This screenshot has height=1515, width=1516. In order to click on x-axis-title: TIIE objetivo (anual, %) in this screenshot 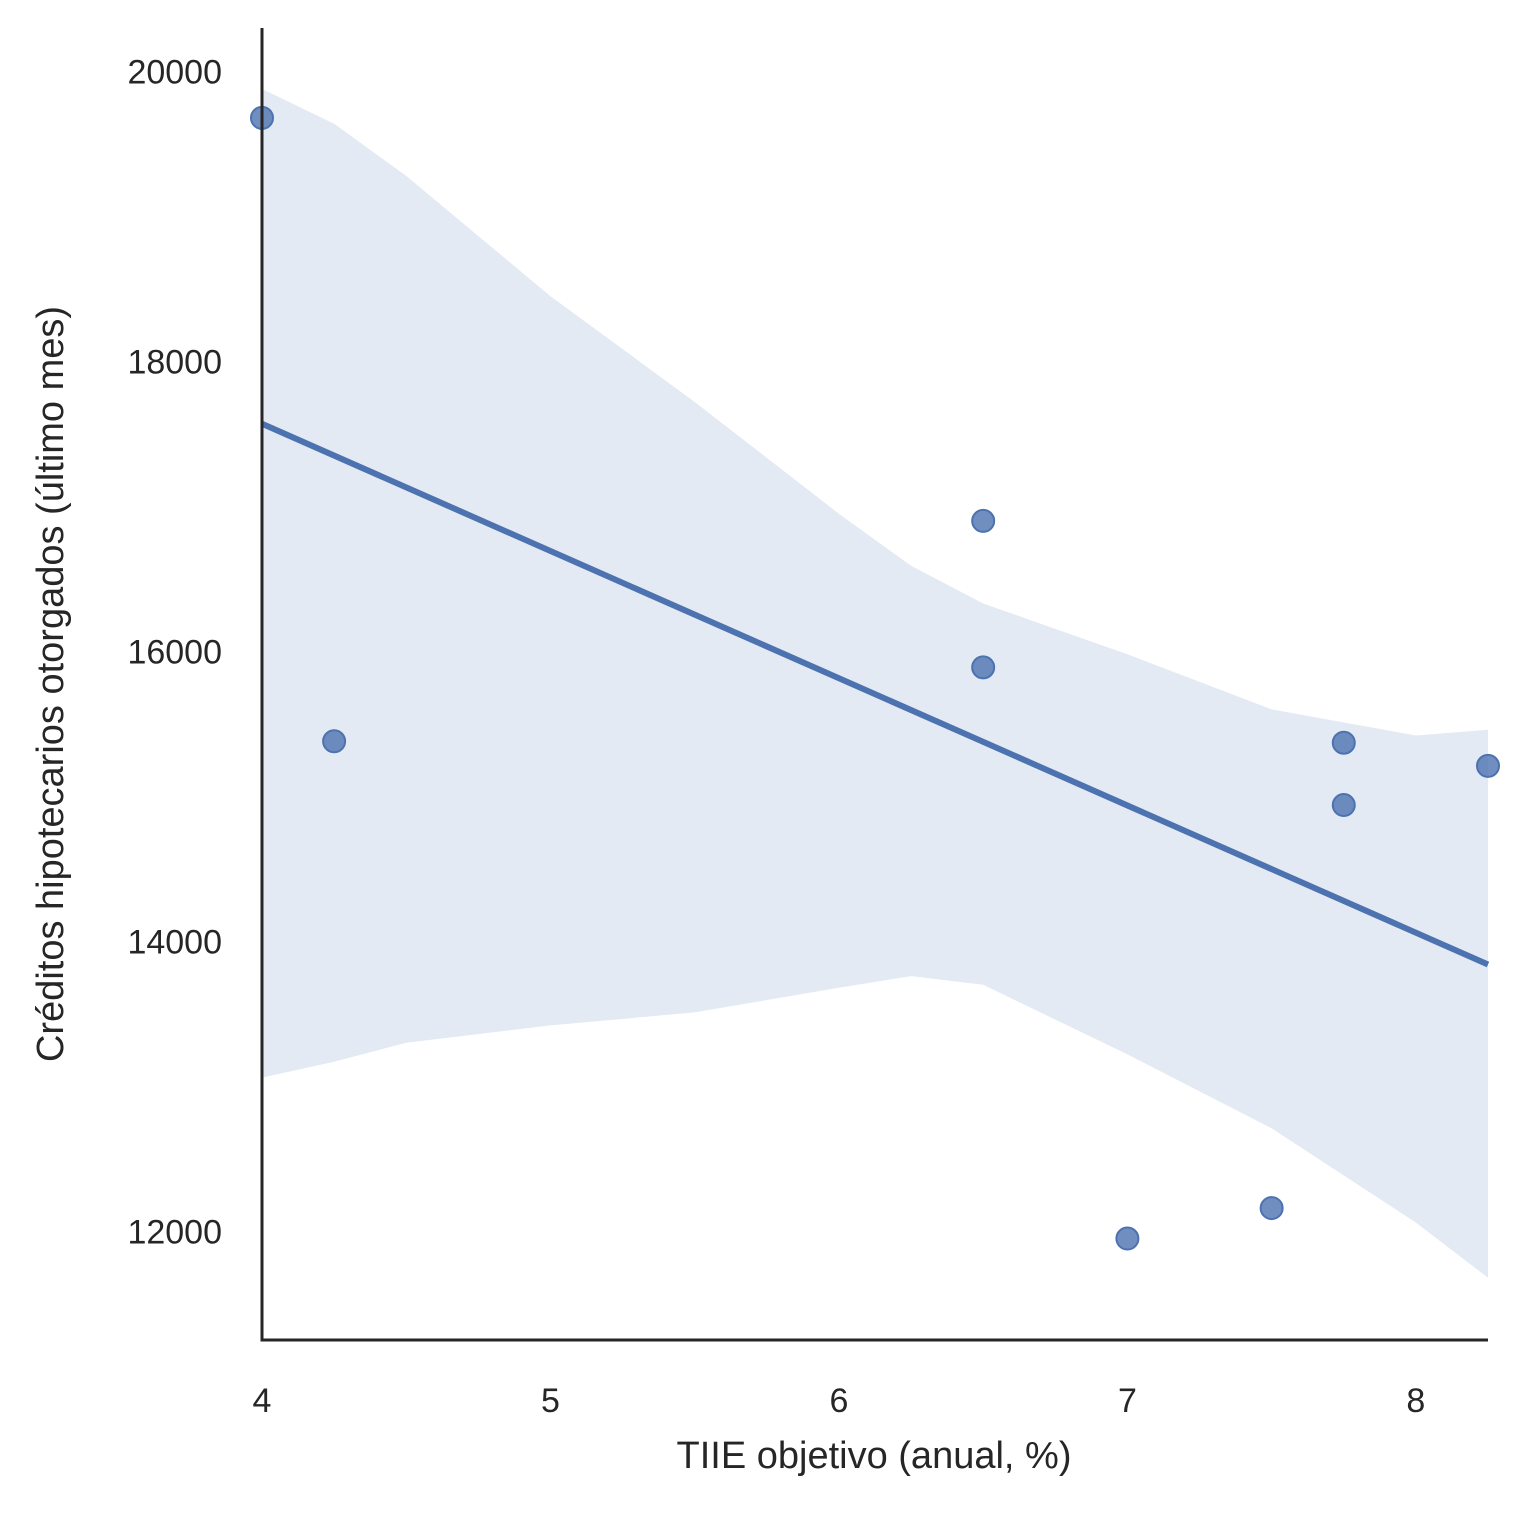, I will do `click(874, 1456)`.